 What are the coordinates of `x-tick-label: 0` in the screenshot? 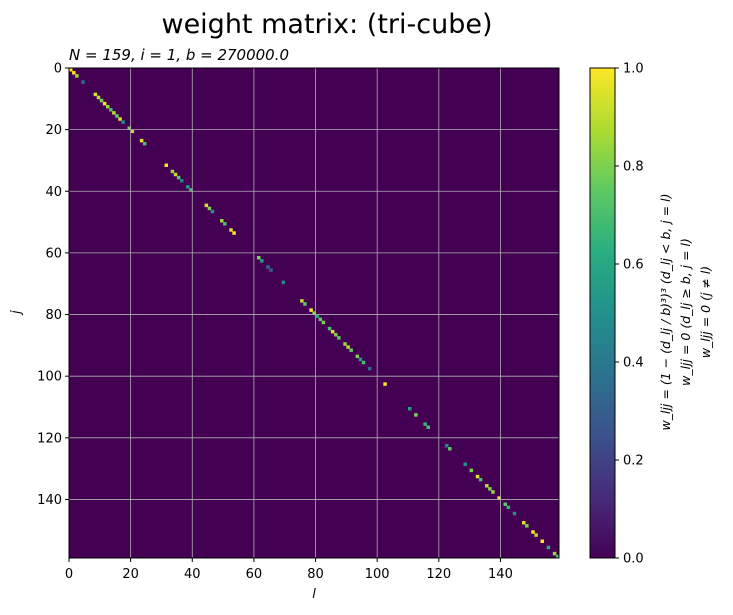 It's located at (69, 574).